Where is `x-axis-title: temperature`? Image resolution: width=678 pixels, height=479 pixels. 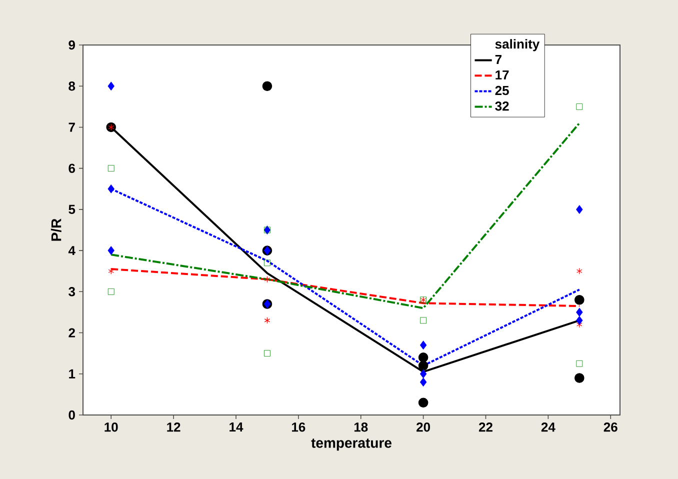
x-axis-title: temperature is located at coordinates (351, 444).